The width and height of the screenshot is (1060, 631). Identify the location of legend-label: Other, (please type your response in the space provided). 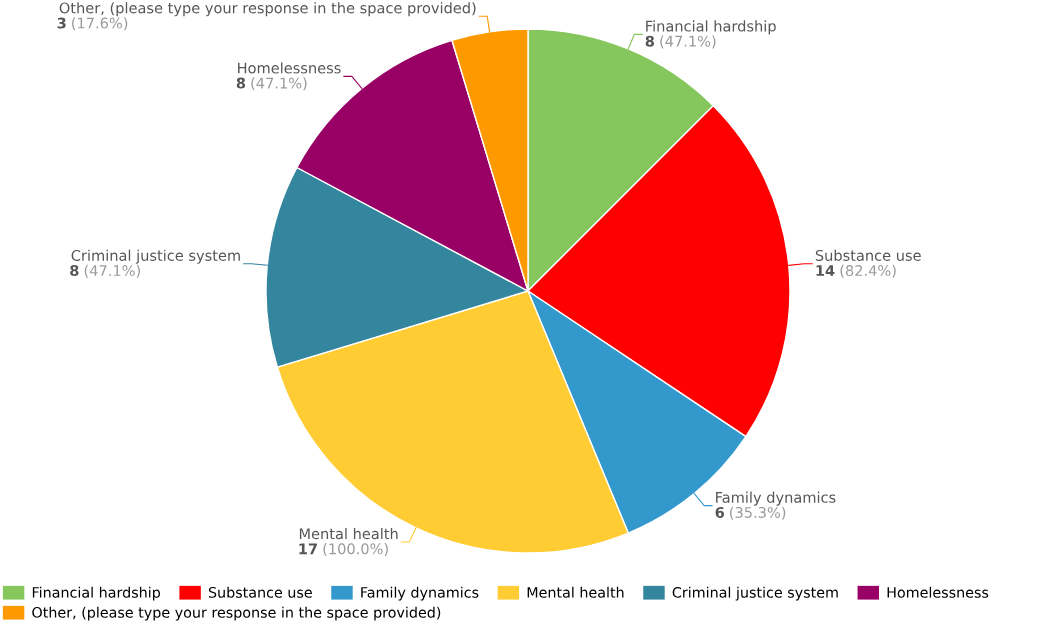
(236, 613).